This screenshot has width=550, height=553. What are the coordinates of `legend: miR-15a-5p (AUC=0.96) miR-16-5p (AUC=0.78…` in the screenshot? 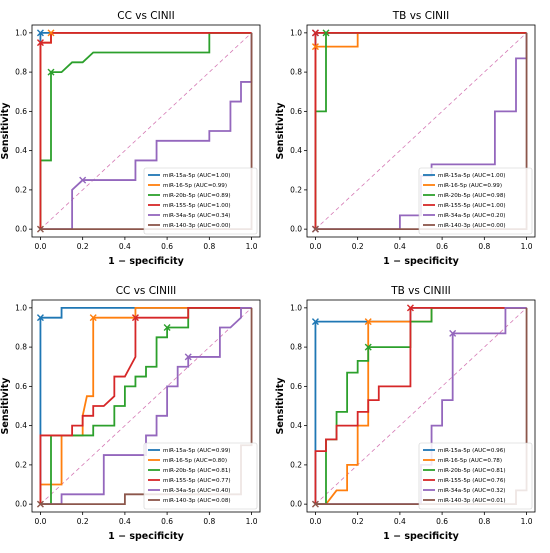 It's located at (475, 476).